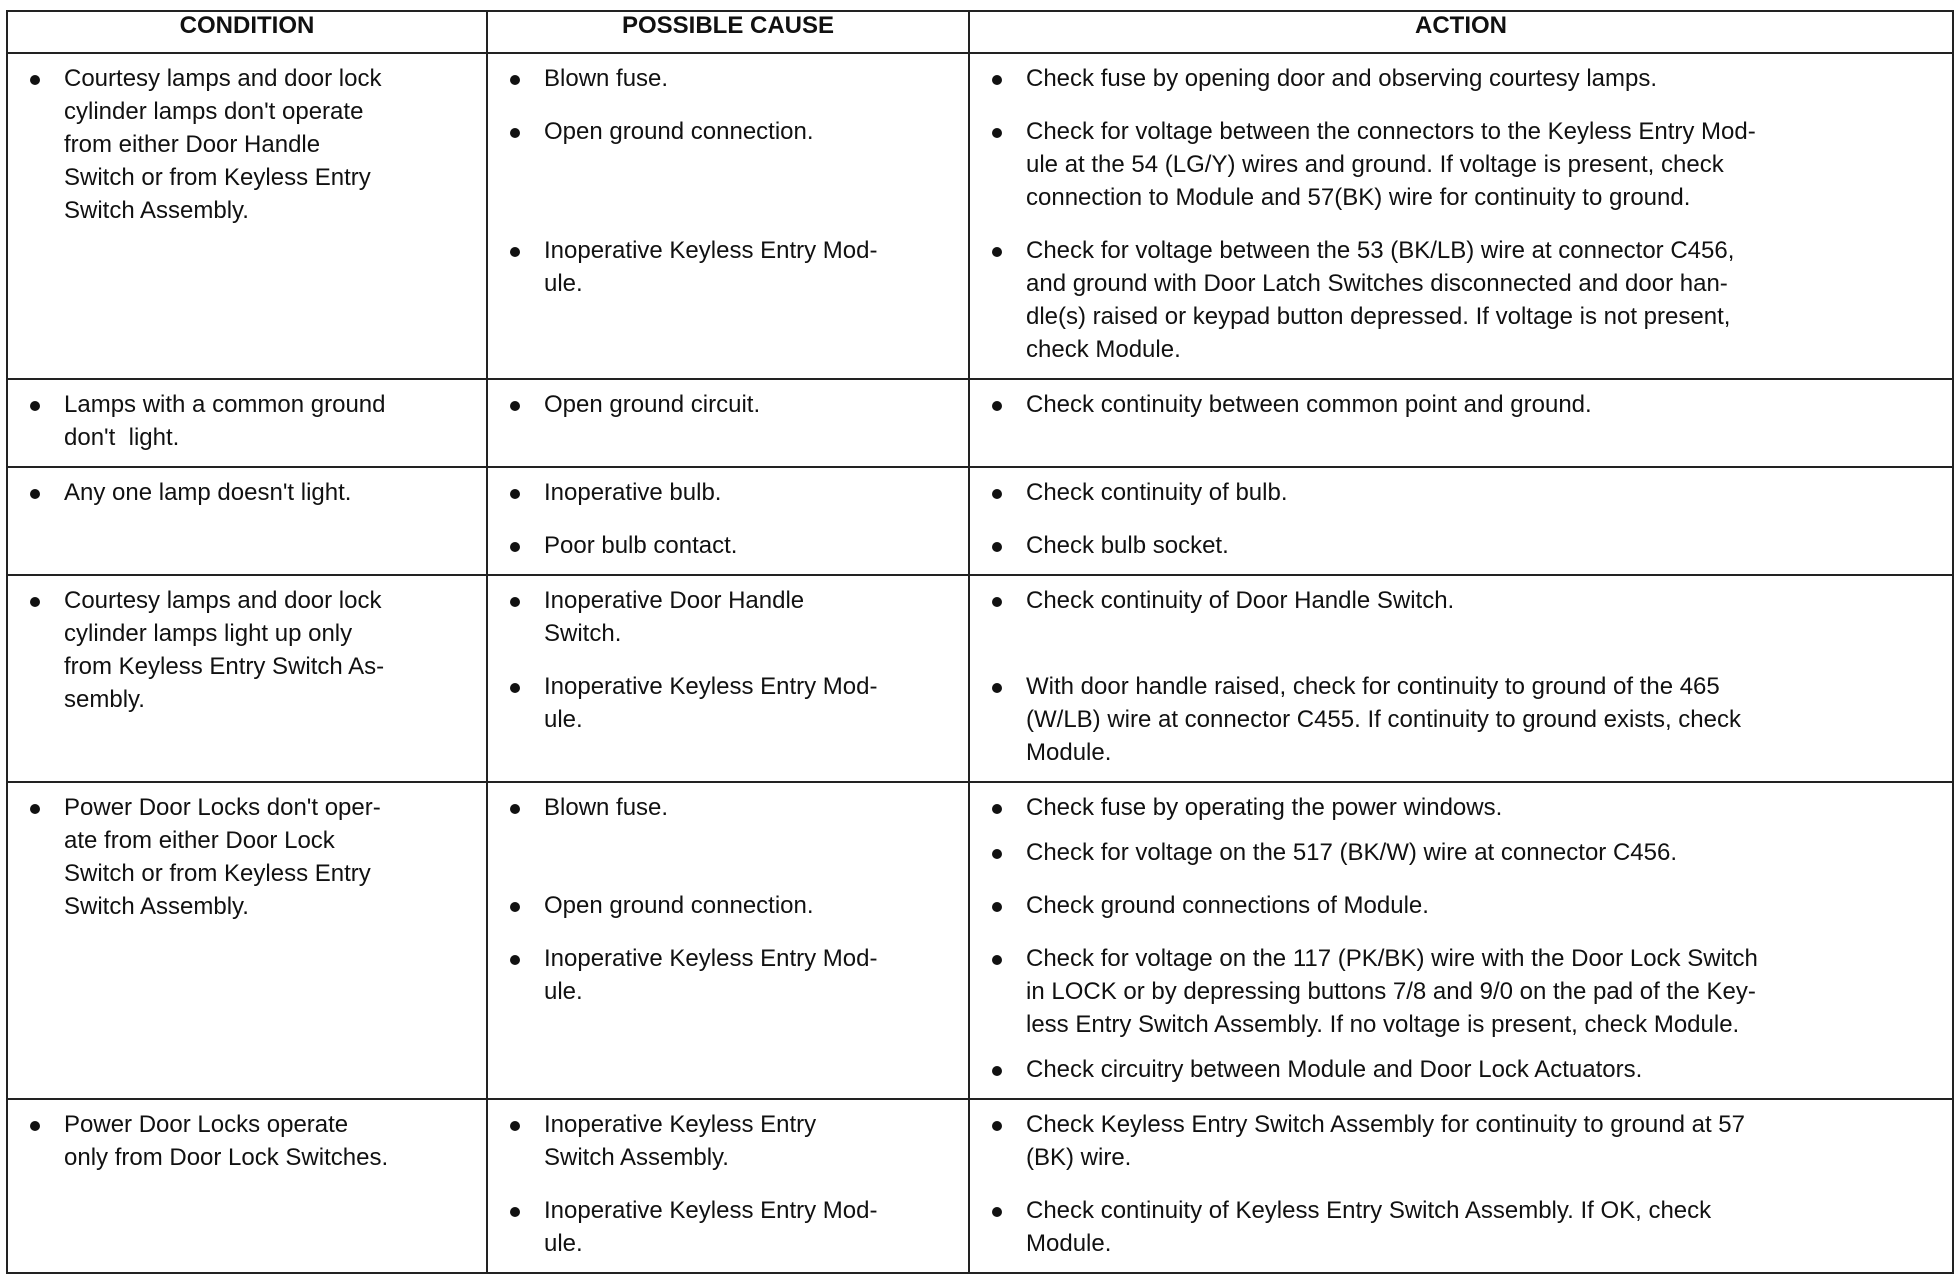 The image size is (1958, 1274). I want to click on action-item: Check continuity of bulb., so click(1466, 492).